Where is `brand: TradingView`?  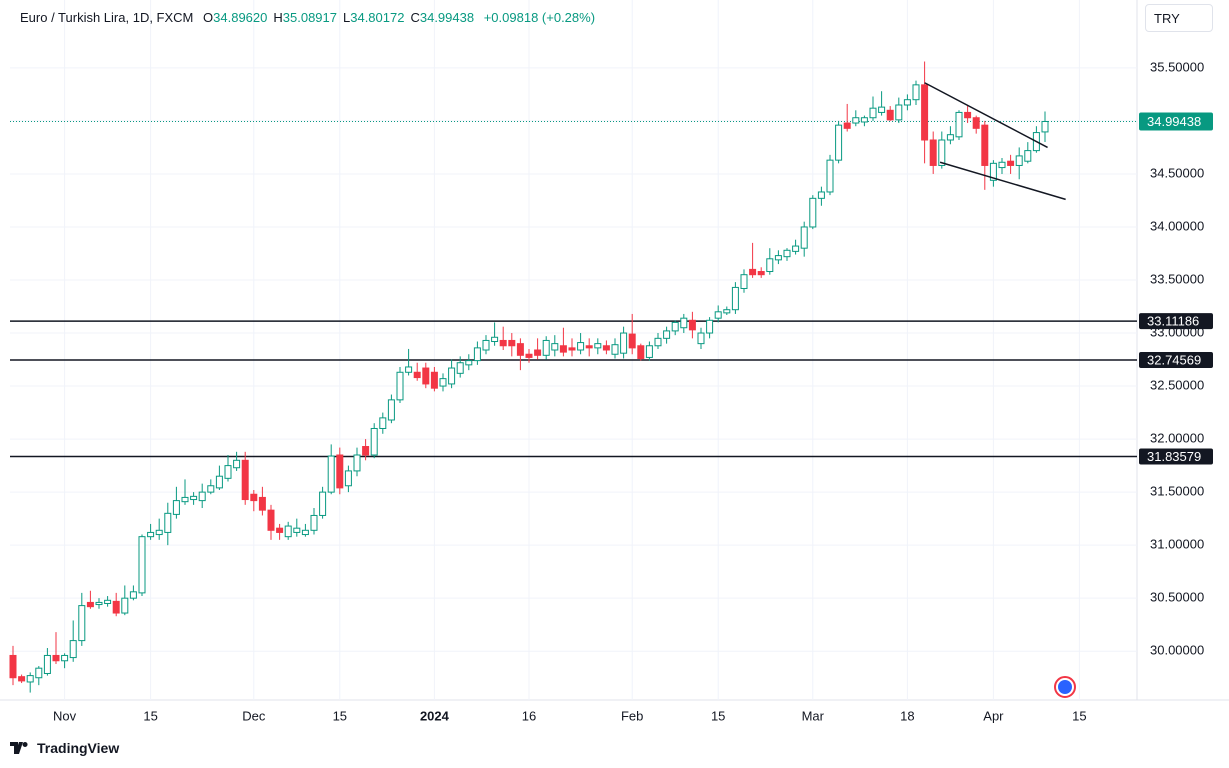
brand: TradingView is located at coordinates (64, 748).